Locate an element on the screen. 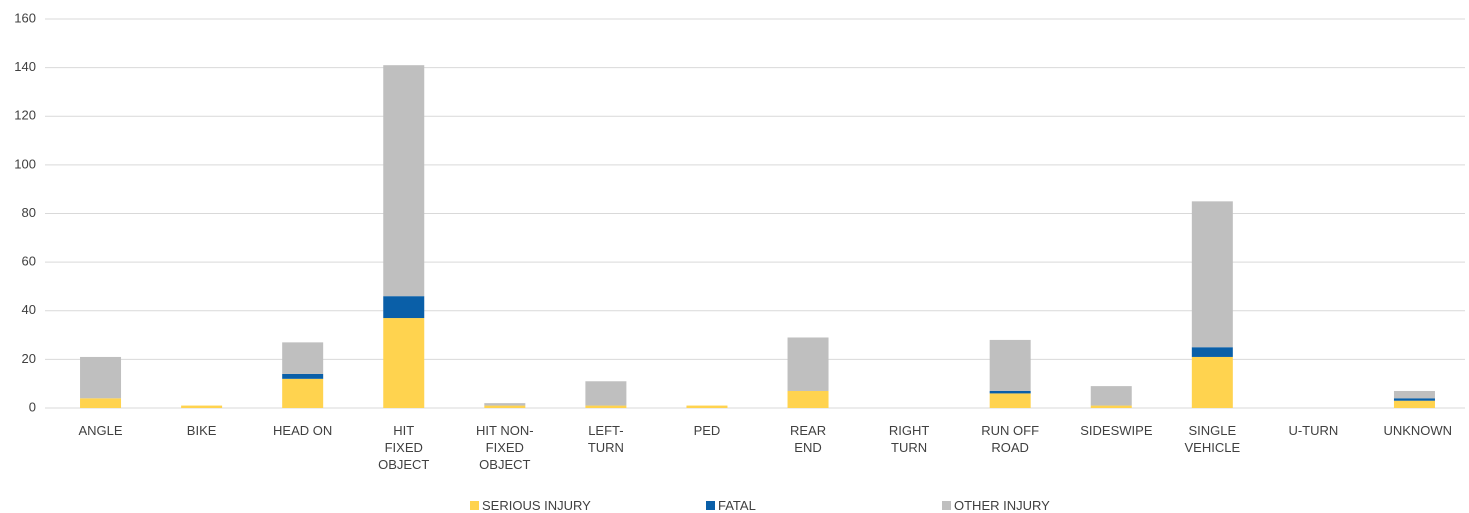  y-tick-label: 20 is located at coordinates (29, 358).